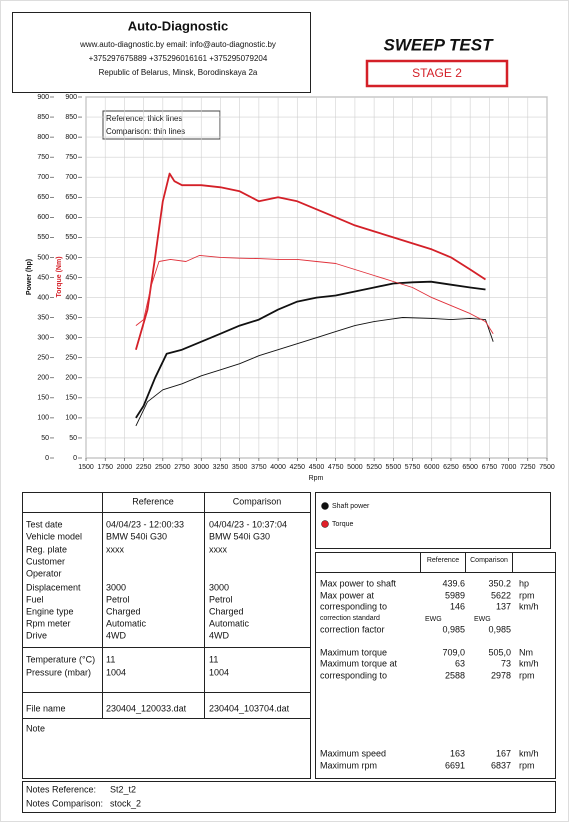 The image size is (569, 822). Describe the element at coordinates (136, 536) in the screenshot. I see `reference-value: BMW 540i G30` at that location.